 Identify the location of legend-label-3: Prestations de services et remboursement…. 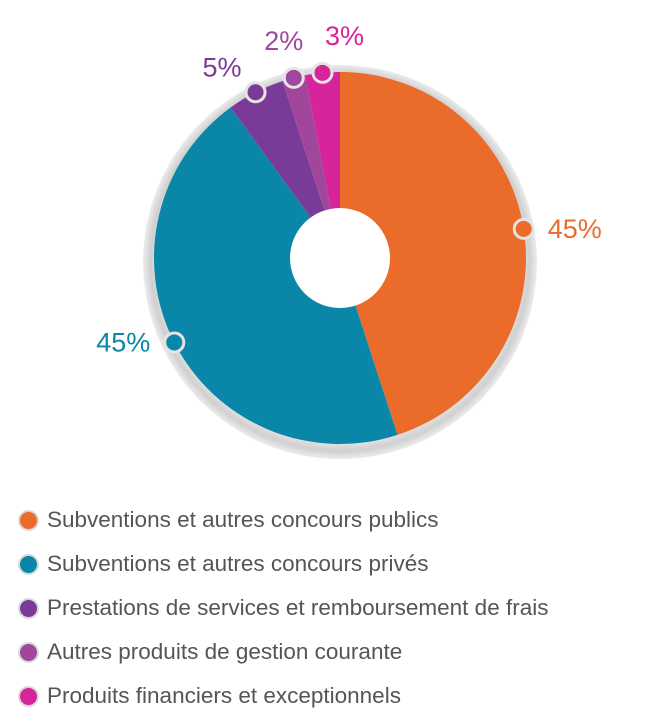
(298, 607).